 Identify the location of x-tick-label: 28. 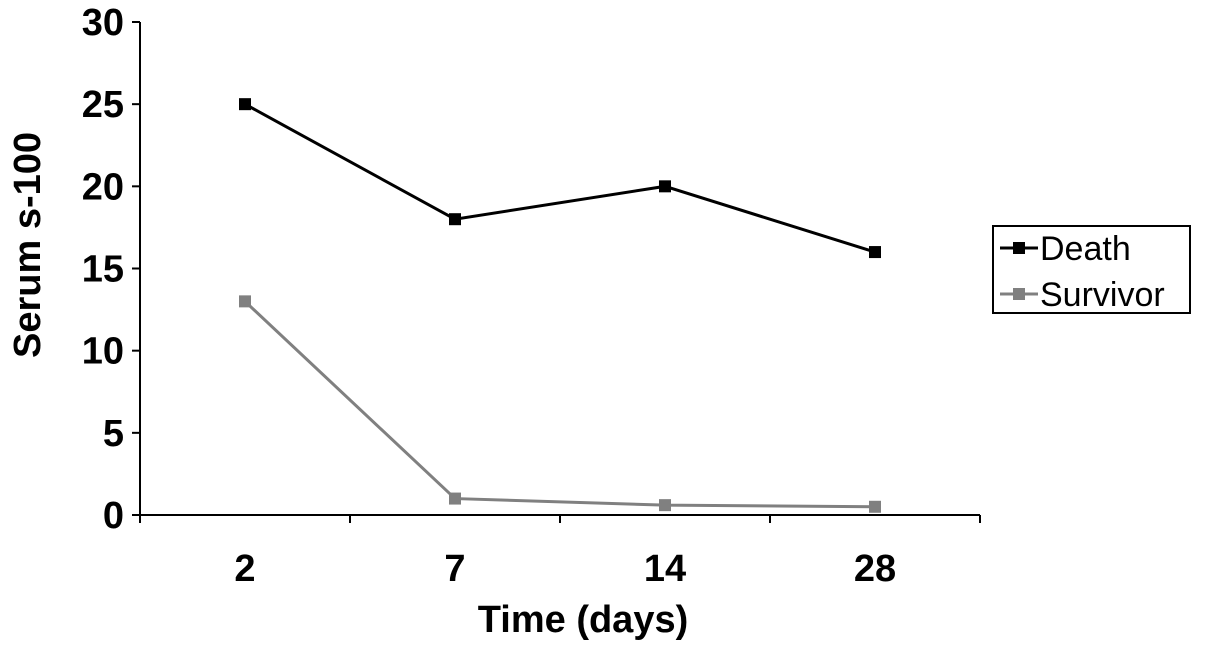
(875, 569).